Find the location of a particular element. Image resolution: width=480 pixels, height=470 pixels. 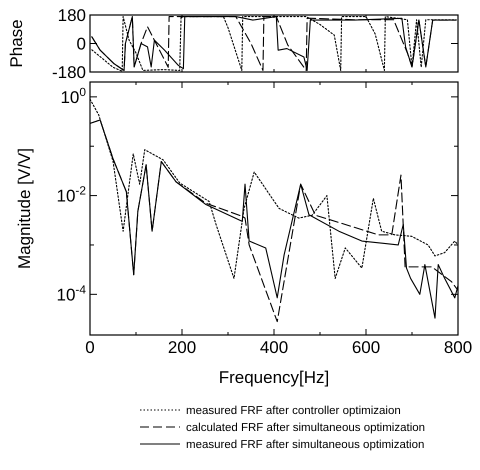

y-tick-label: 10$^{-2}$ is located at coordinates (71, 195).